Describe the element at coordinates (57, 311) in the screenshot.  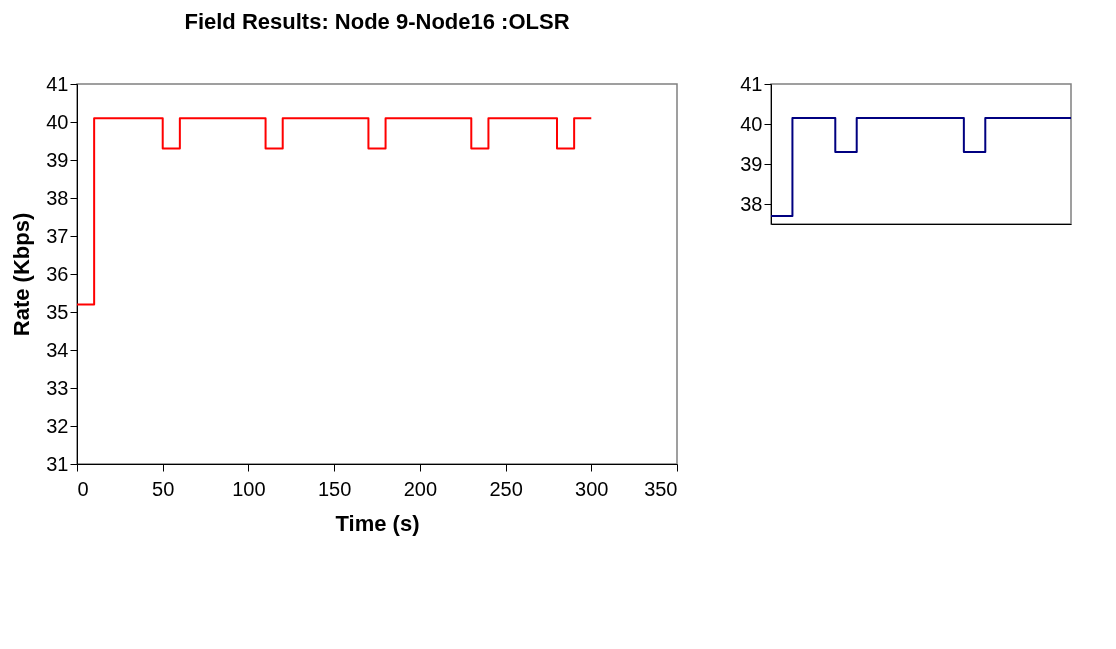
I see `y-tick-label: 35` at that location.